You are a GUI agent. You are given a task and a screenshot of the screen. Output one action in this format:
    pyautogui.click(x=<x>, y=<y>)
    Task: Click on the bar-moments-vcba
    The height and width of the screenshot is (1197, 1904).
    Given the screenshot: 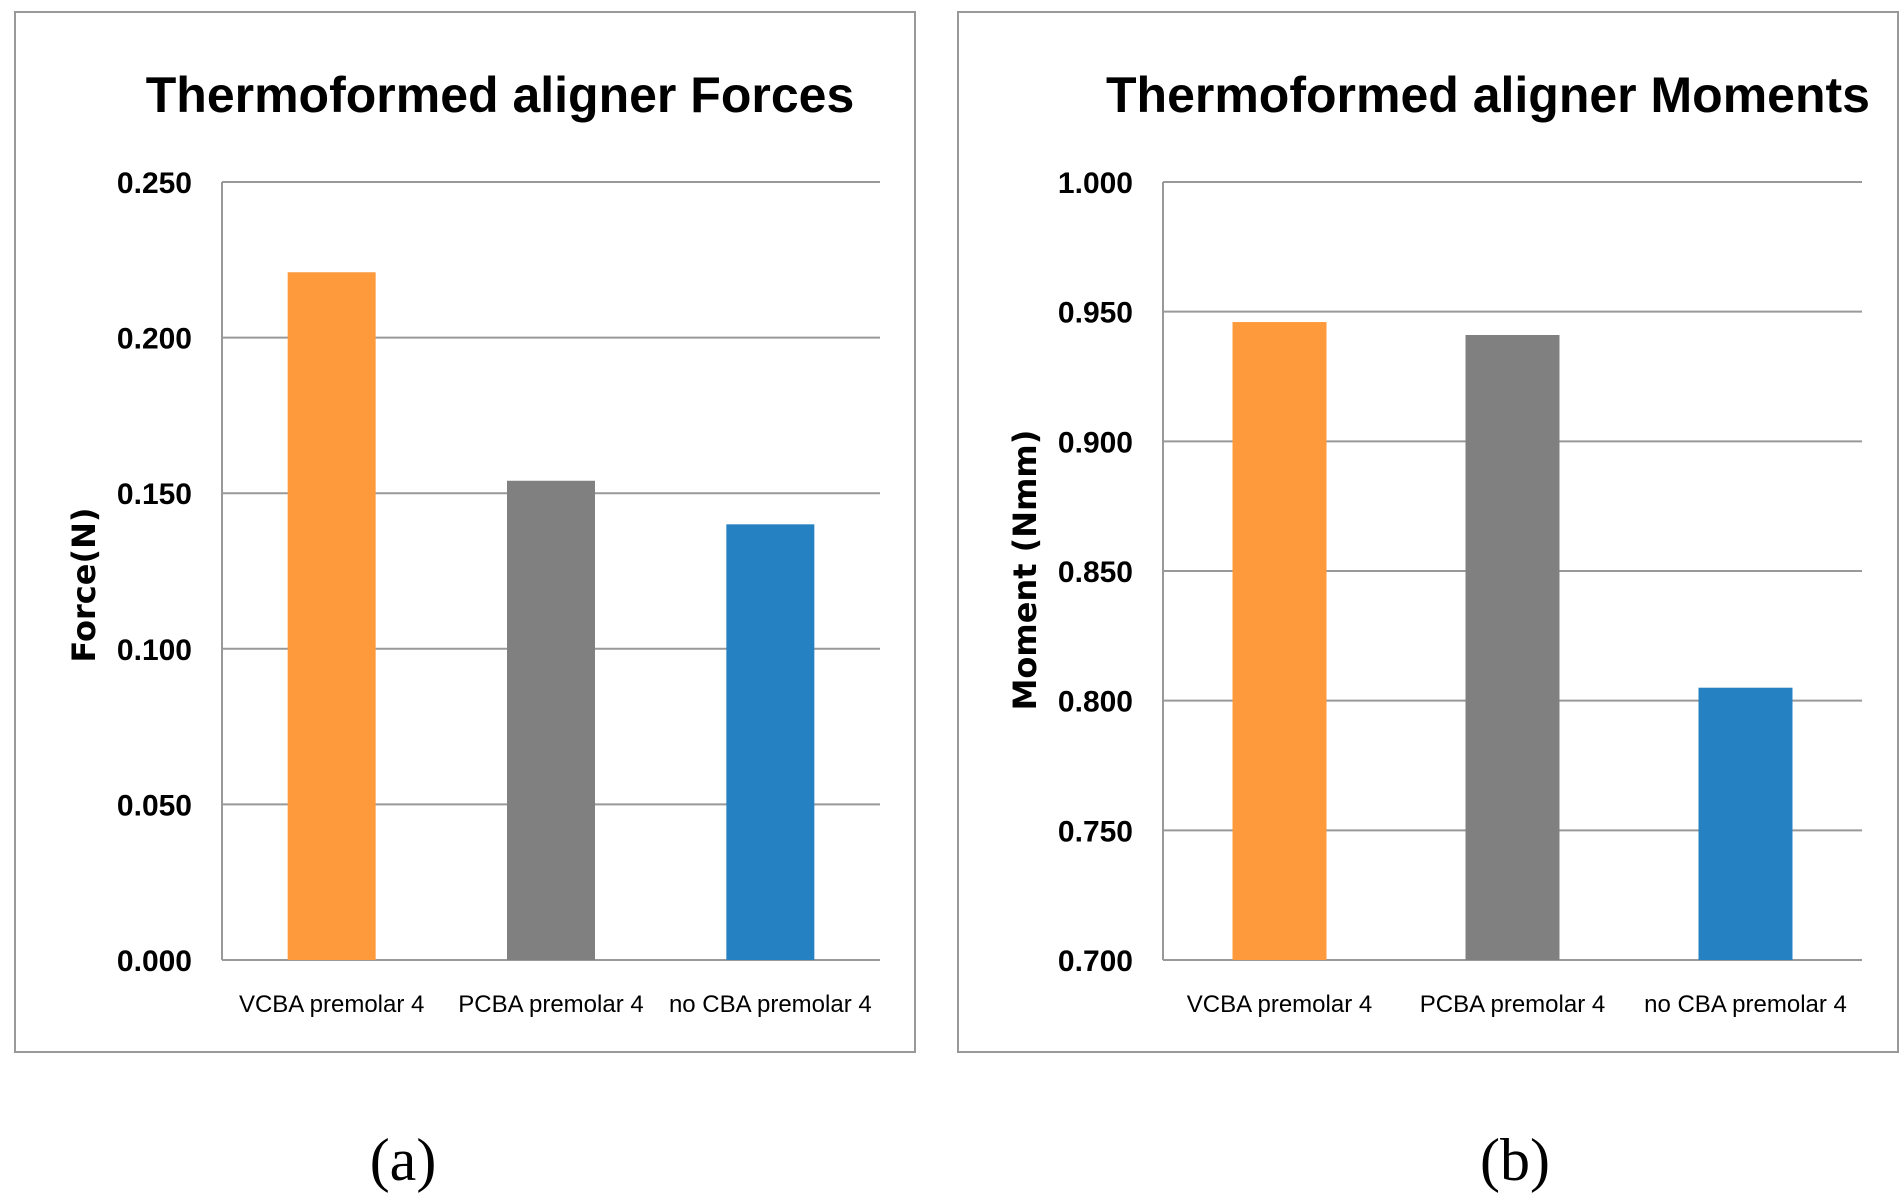 What is the action you would take?
    pyautogui.click(x=1279, y=641)
    